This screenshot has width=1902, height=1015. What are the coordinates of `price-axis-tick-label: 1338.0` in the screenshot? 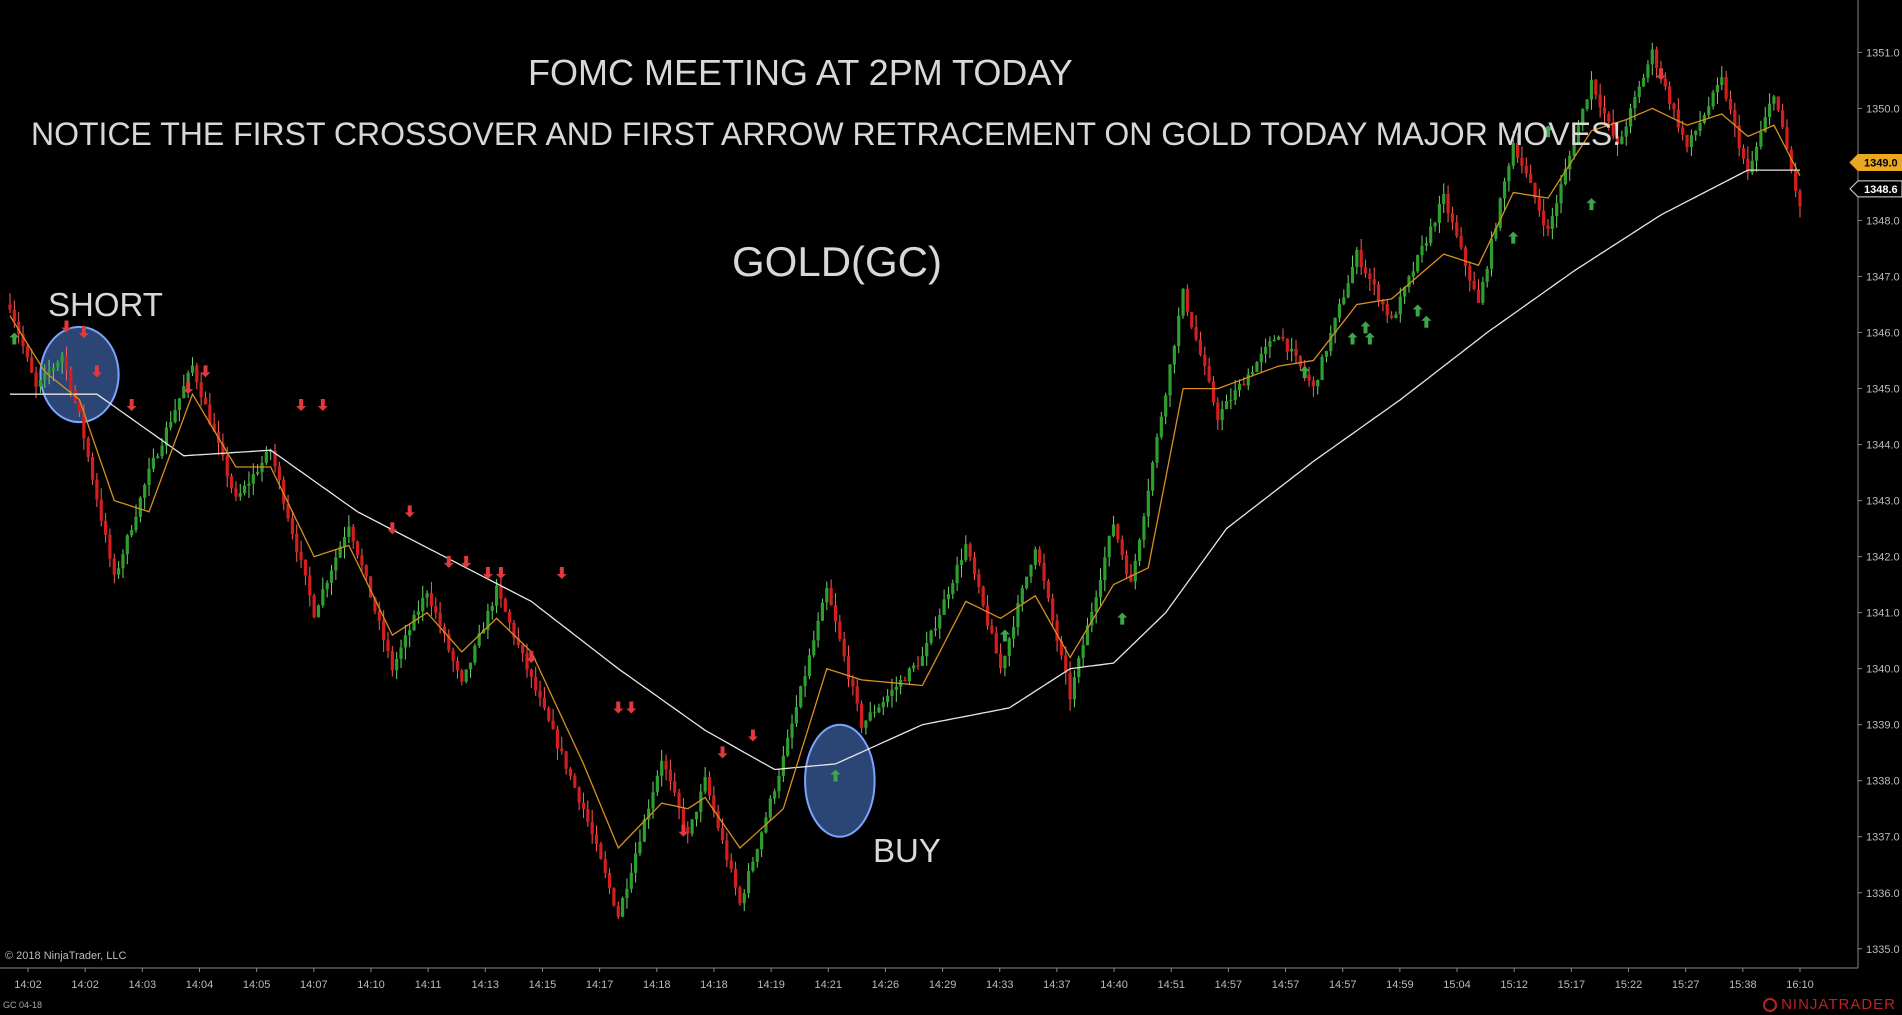 It's located at (1883, 782).